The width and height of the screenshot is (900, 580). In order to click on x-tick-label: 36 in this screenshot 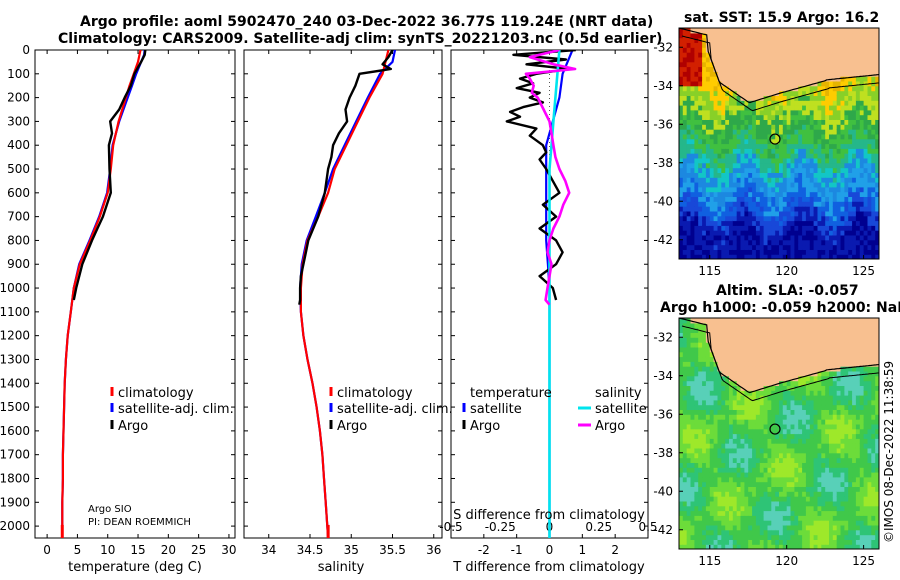, I will do `click(433, 550)`.